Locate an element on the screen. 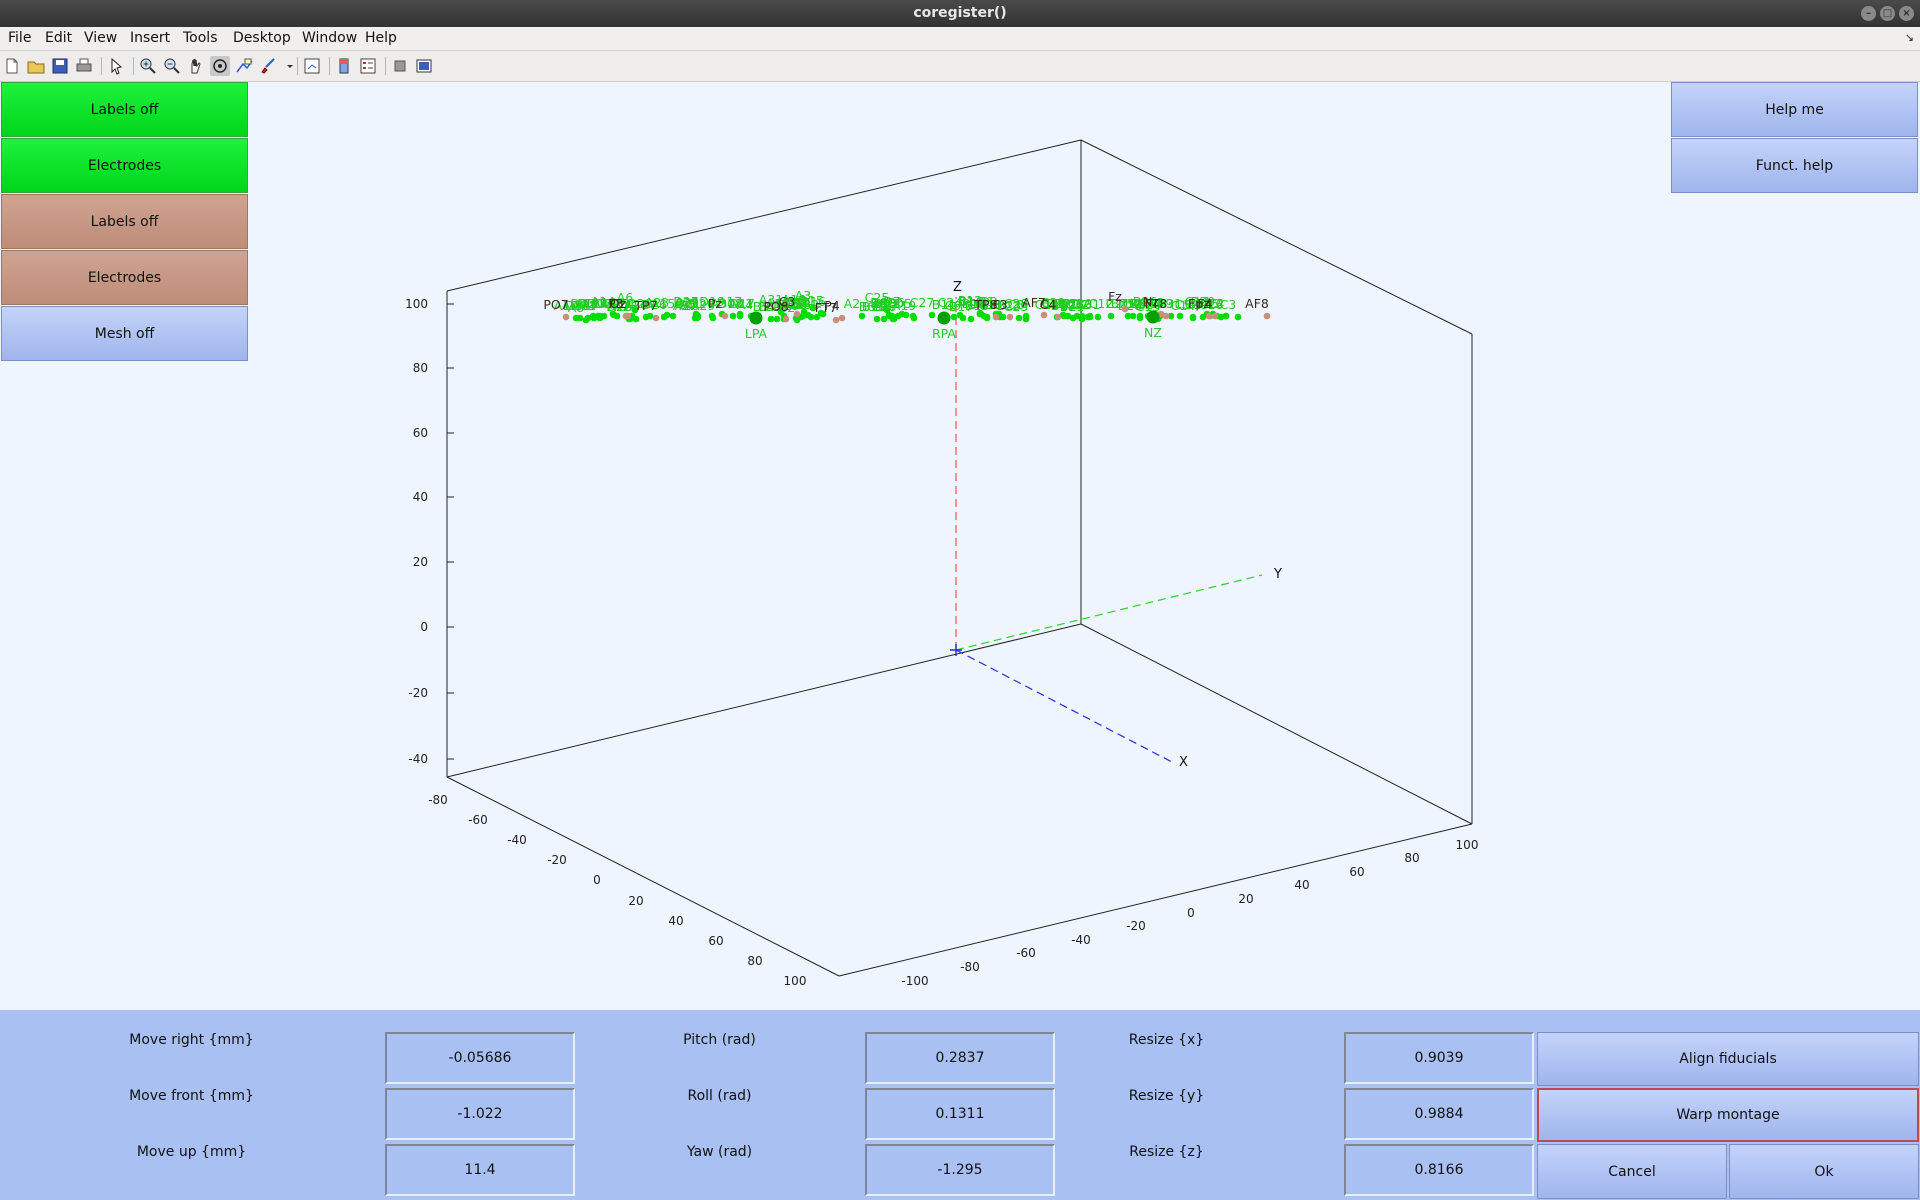 This screenshot has width=1920, height=1200. brown-electrode-label: FT7 is located at coordinates (826, 307).